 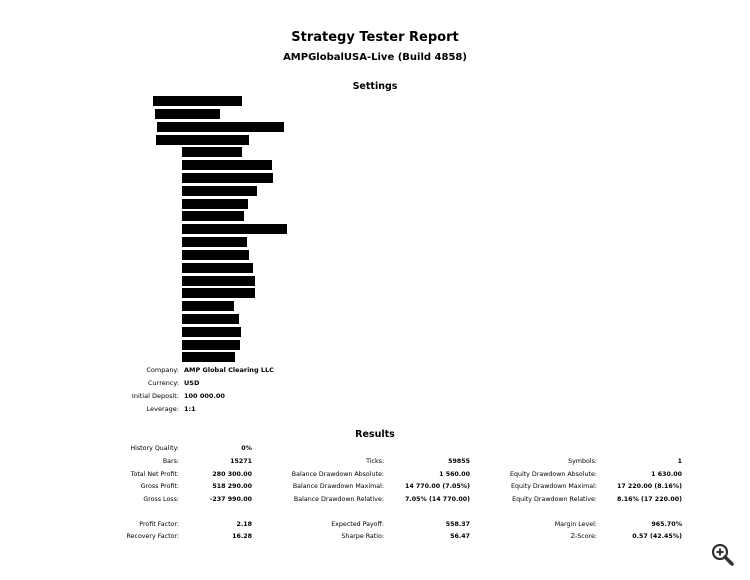 I want to click on profit-factor-label: Profit Factor:, so click(x=159, y=524).